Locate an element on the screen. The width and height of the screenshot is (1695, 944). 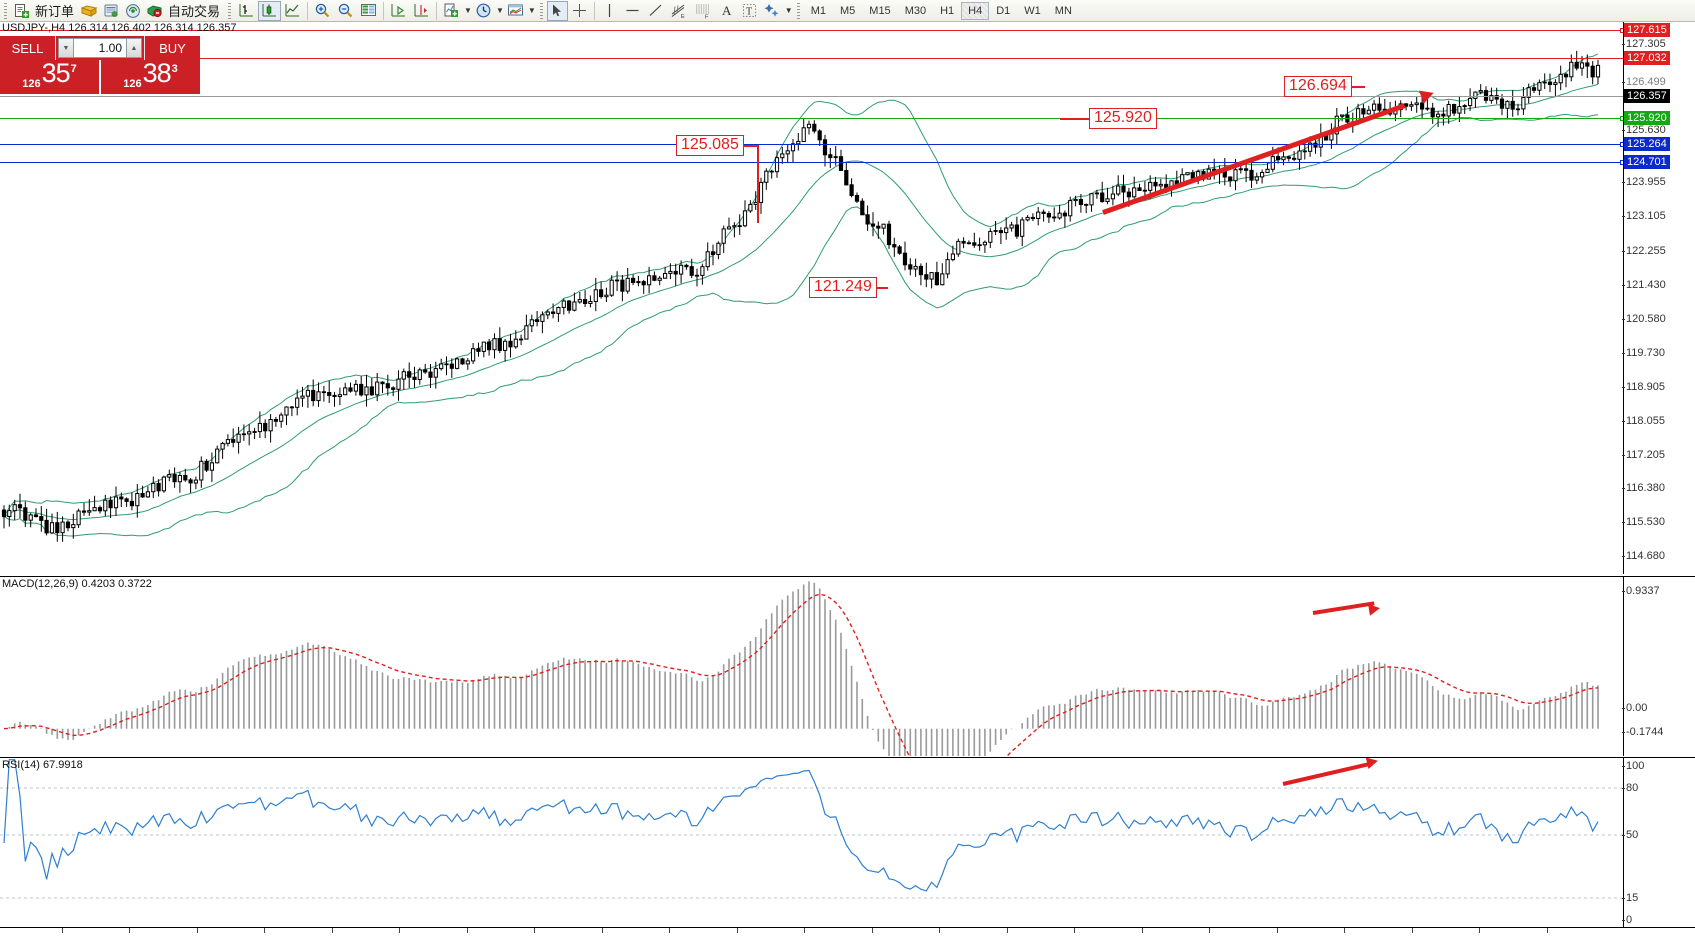
level-line-126357-current is located at coordinates (812, 96).